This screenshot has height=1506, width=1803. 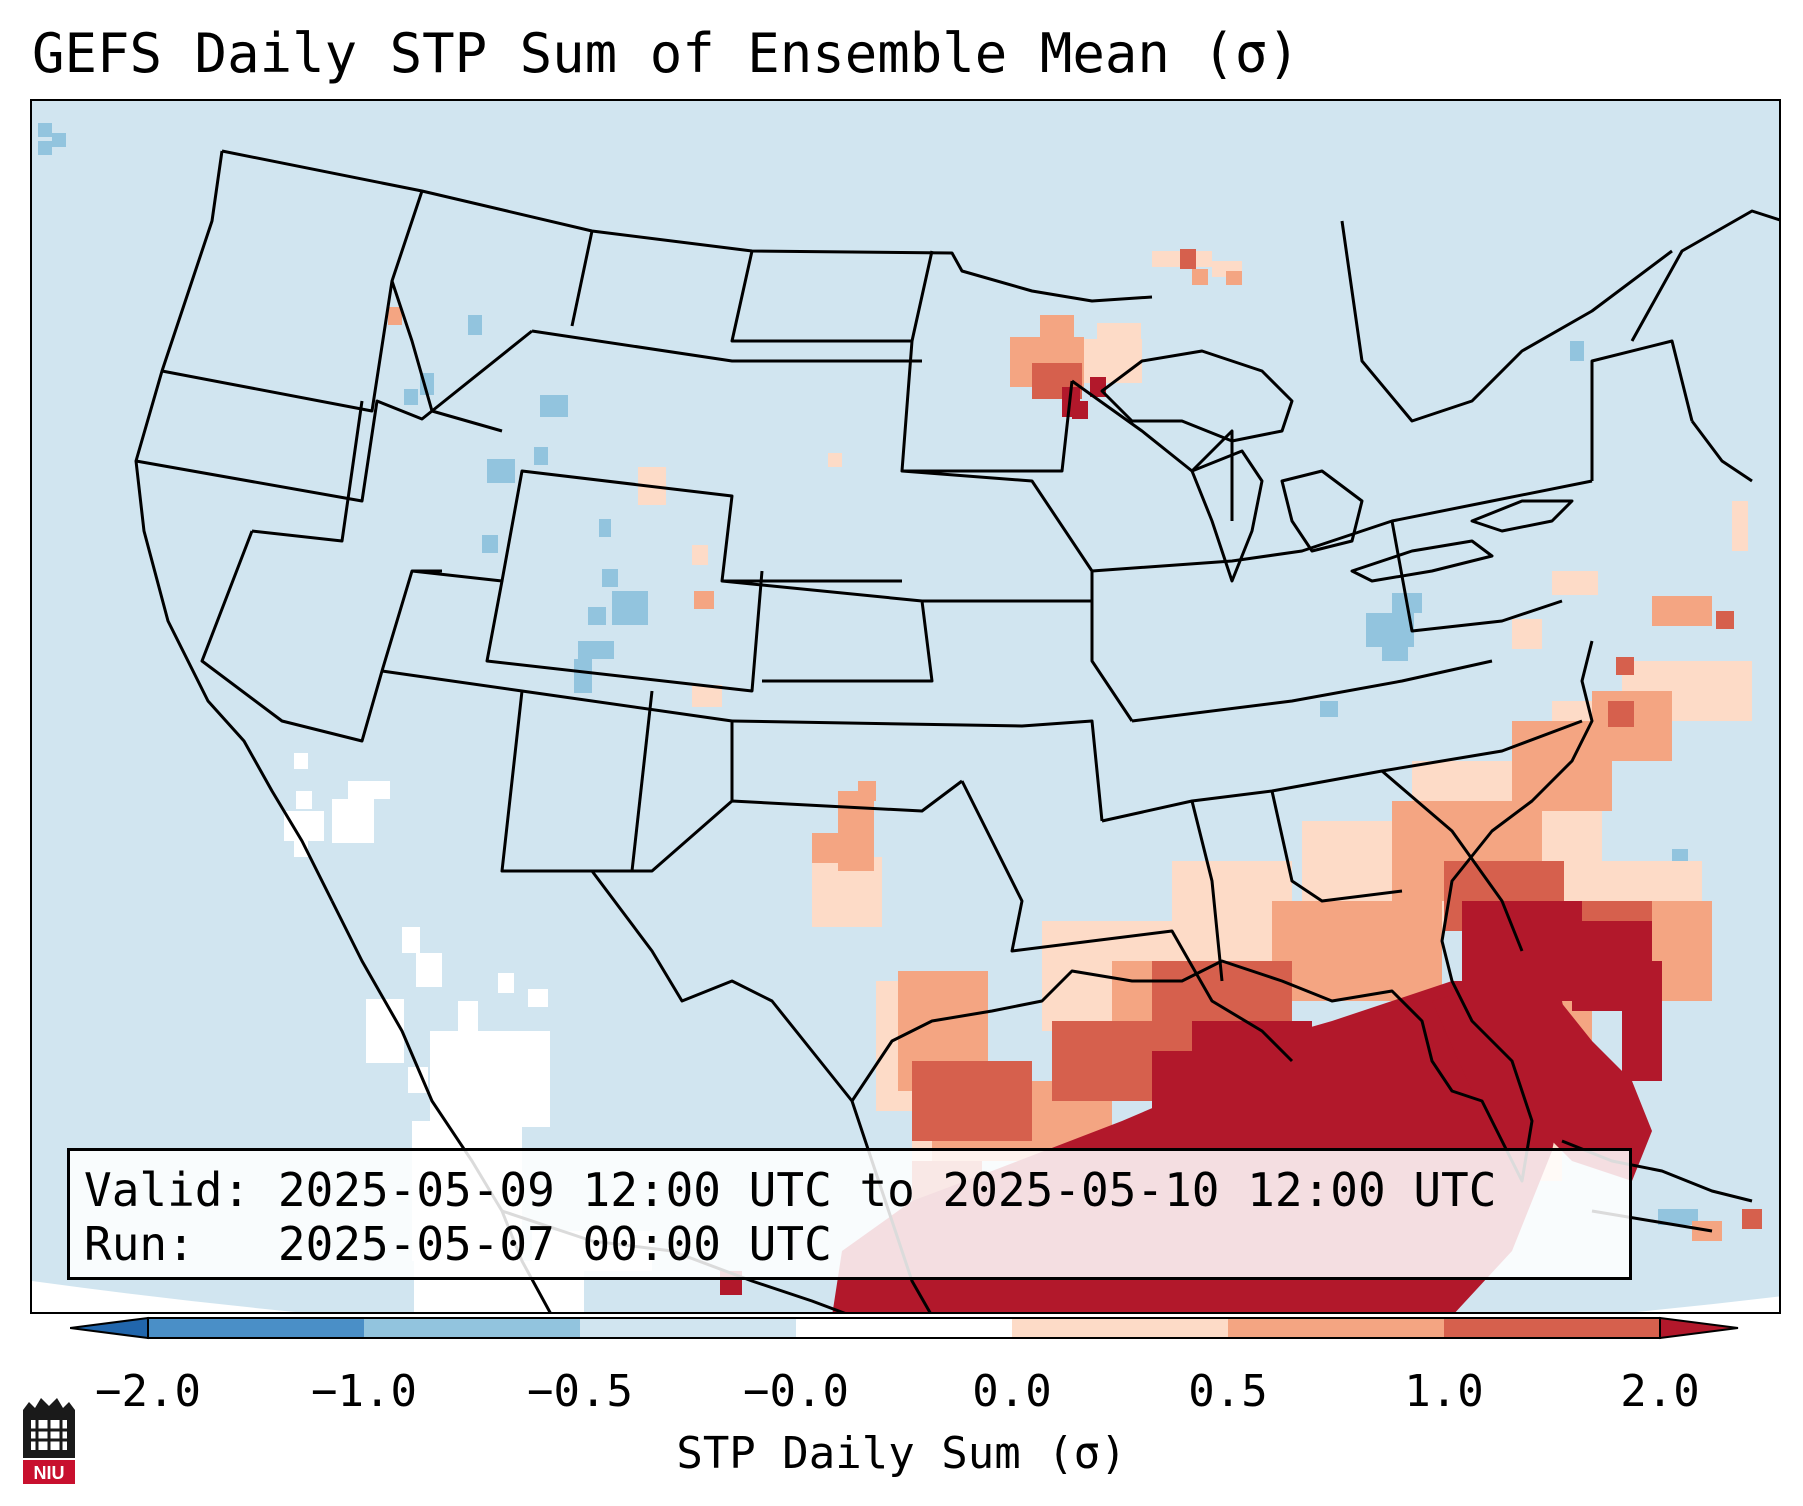 I want to click on colorbar-tick-label: 2.0, so click(x=1660, y=1391).